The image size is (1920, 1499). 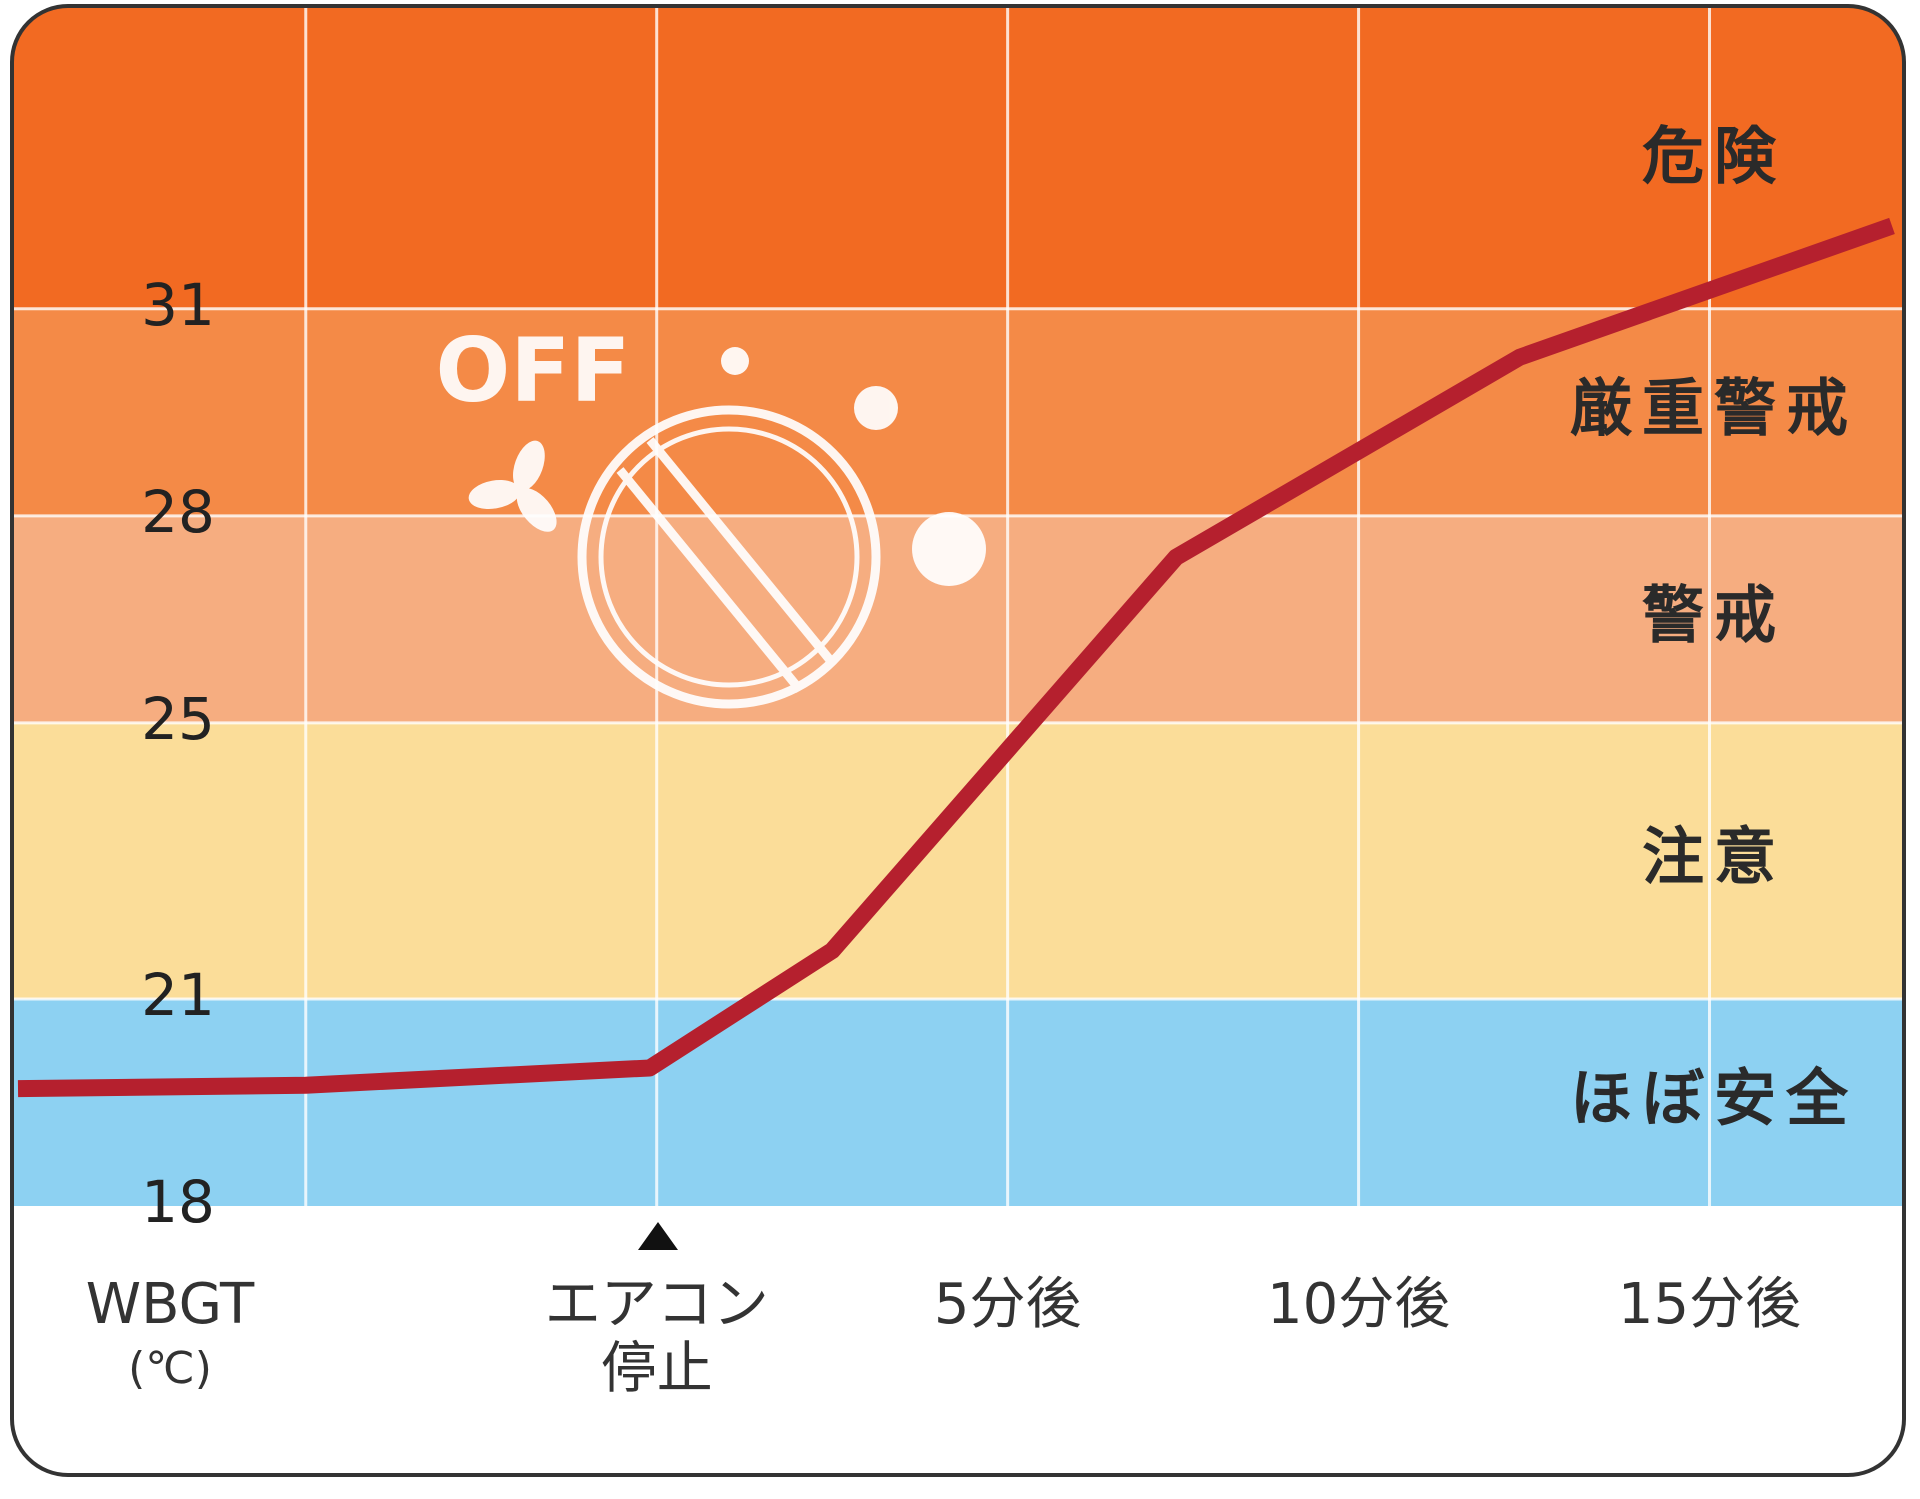 I want to click on x-tick-label: 5分後, so click(x=1008, y=1304).